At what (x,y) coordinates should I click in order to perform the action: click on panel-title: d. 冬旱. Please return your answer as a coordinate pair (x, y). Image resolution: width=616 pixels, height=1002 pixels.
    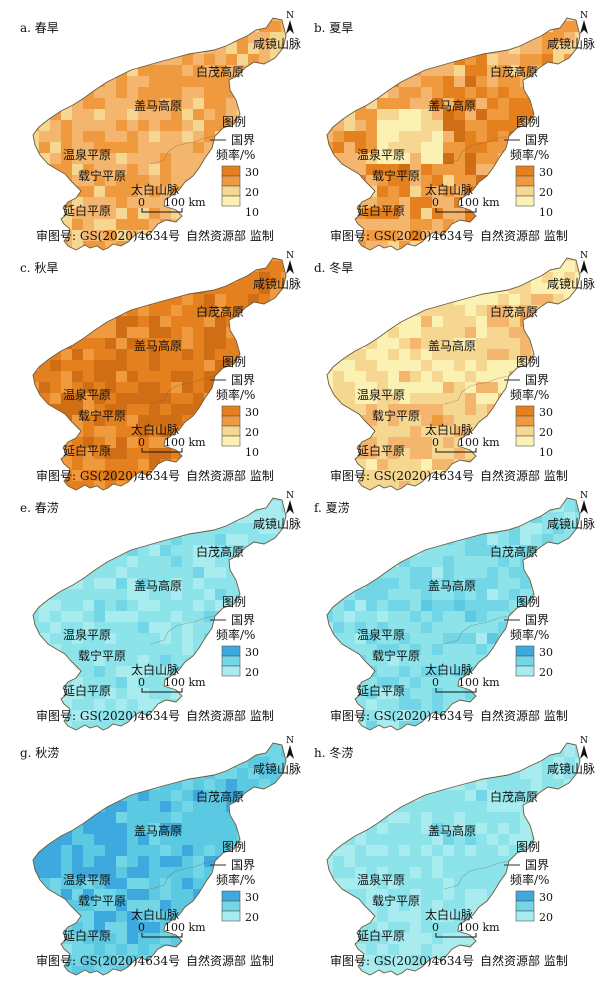
    Looking at the image, I should click on (333, 267).